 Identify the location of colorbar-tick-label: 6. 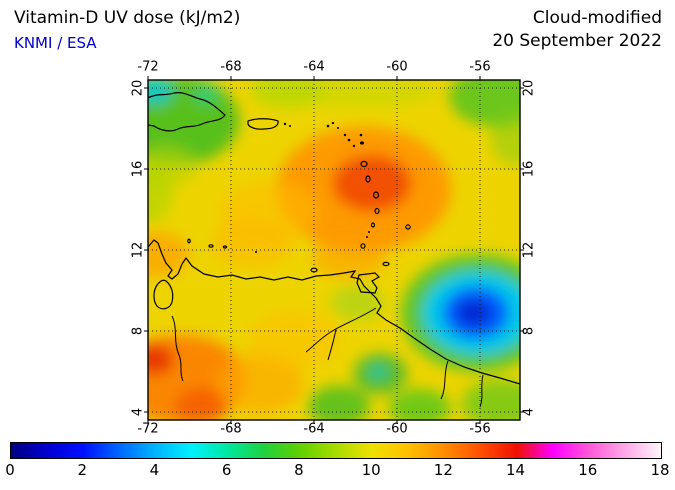
(226, 470).